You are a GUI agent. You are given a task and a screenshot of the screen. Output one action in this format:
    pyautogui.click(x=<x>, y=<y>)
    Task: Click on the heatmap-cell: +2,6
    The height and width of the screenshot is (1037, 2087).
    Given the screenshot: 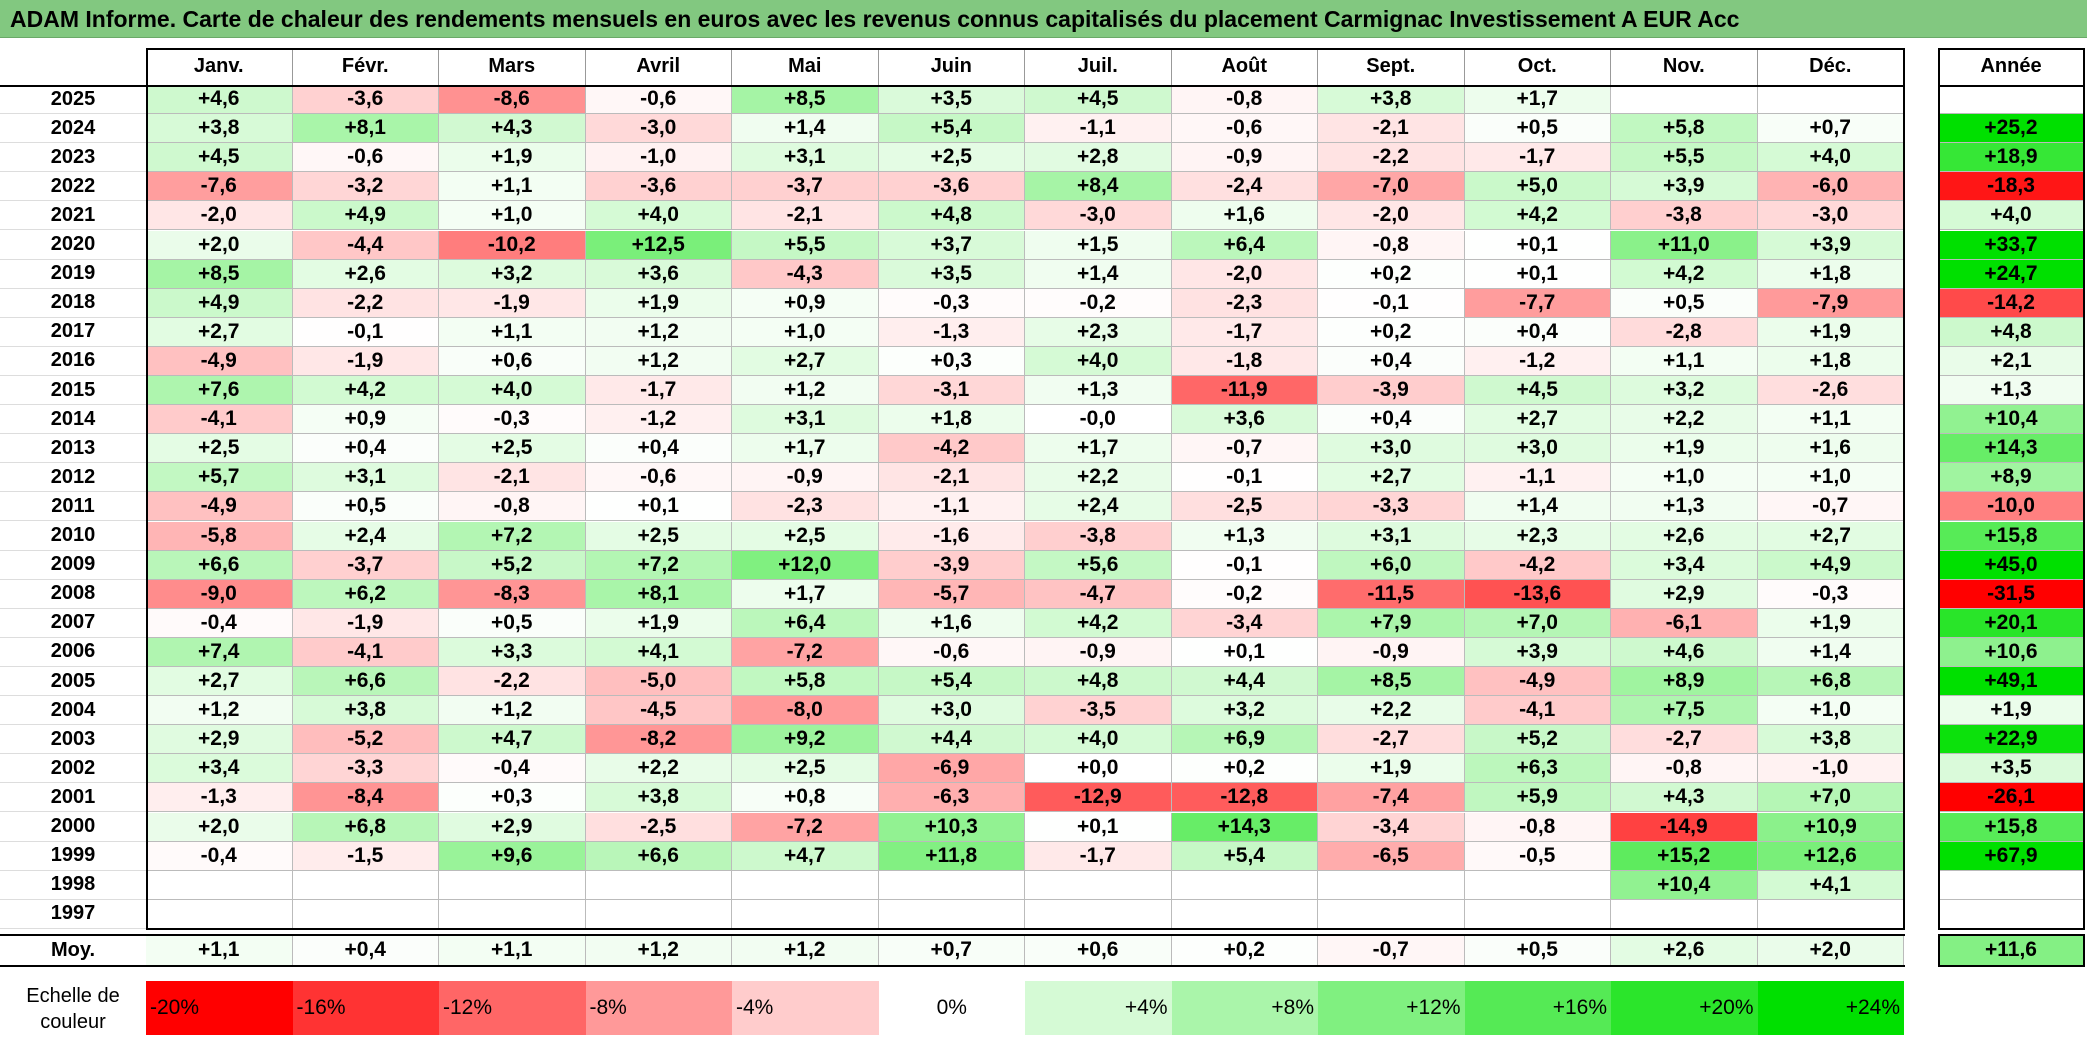 What is the action you would take?
    pyautogui.click(x=365, y=274)
    